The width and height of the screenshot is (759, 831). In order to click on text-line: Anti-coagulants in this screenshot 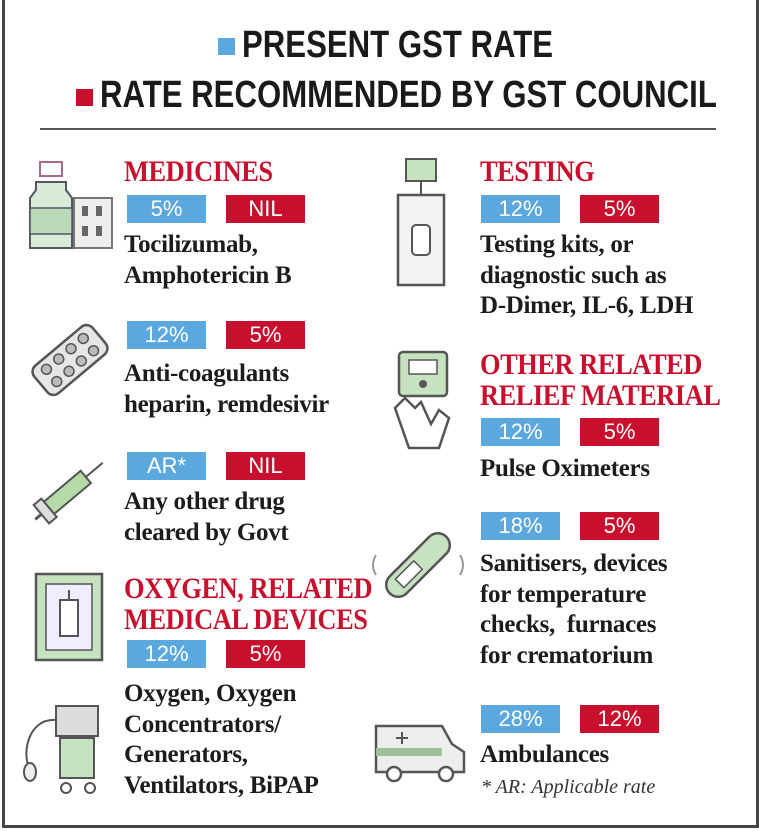, I will do `click(206, 373)`.